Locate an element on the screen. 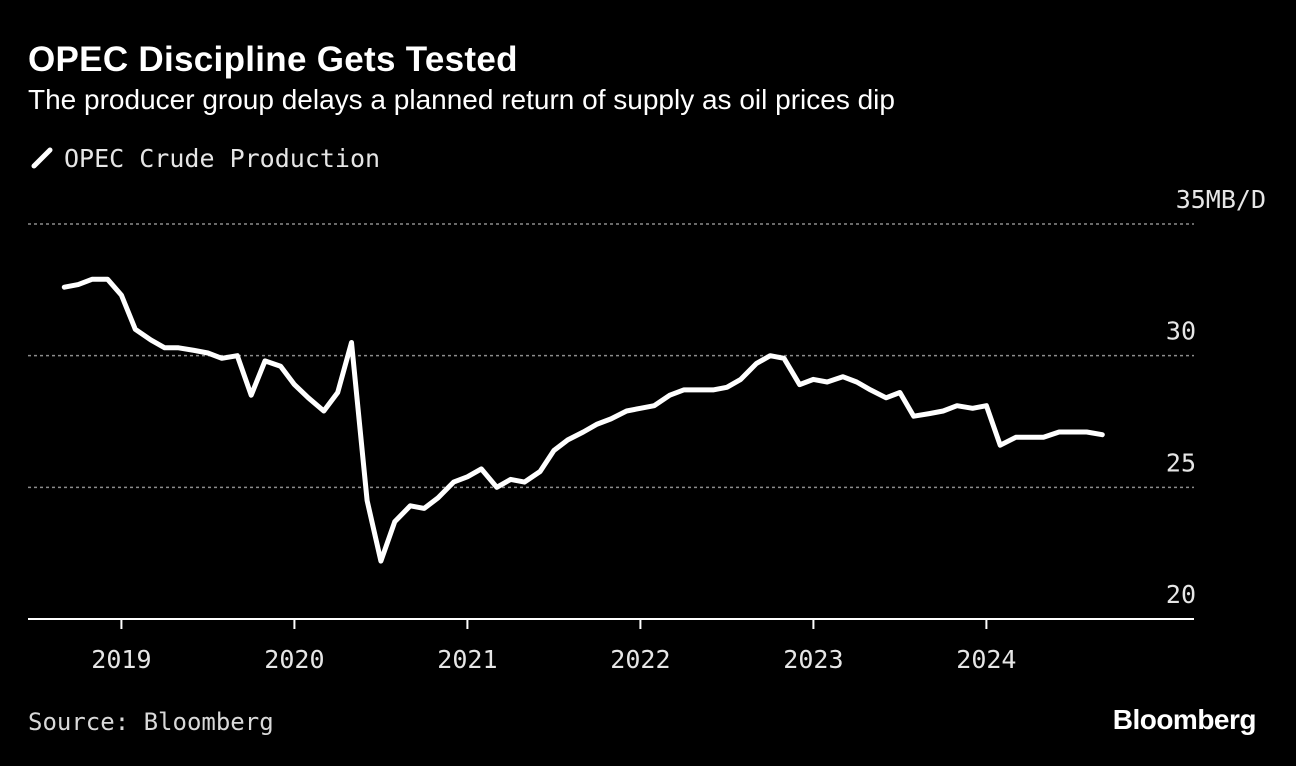  x-tick-label-2019: 2019 is located at coordinates (121, 659).